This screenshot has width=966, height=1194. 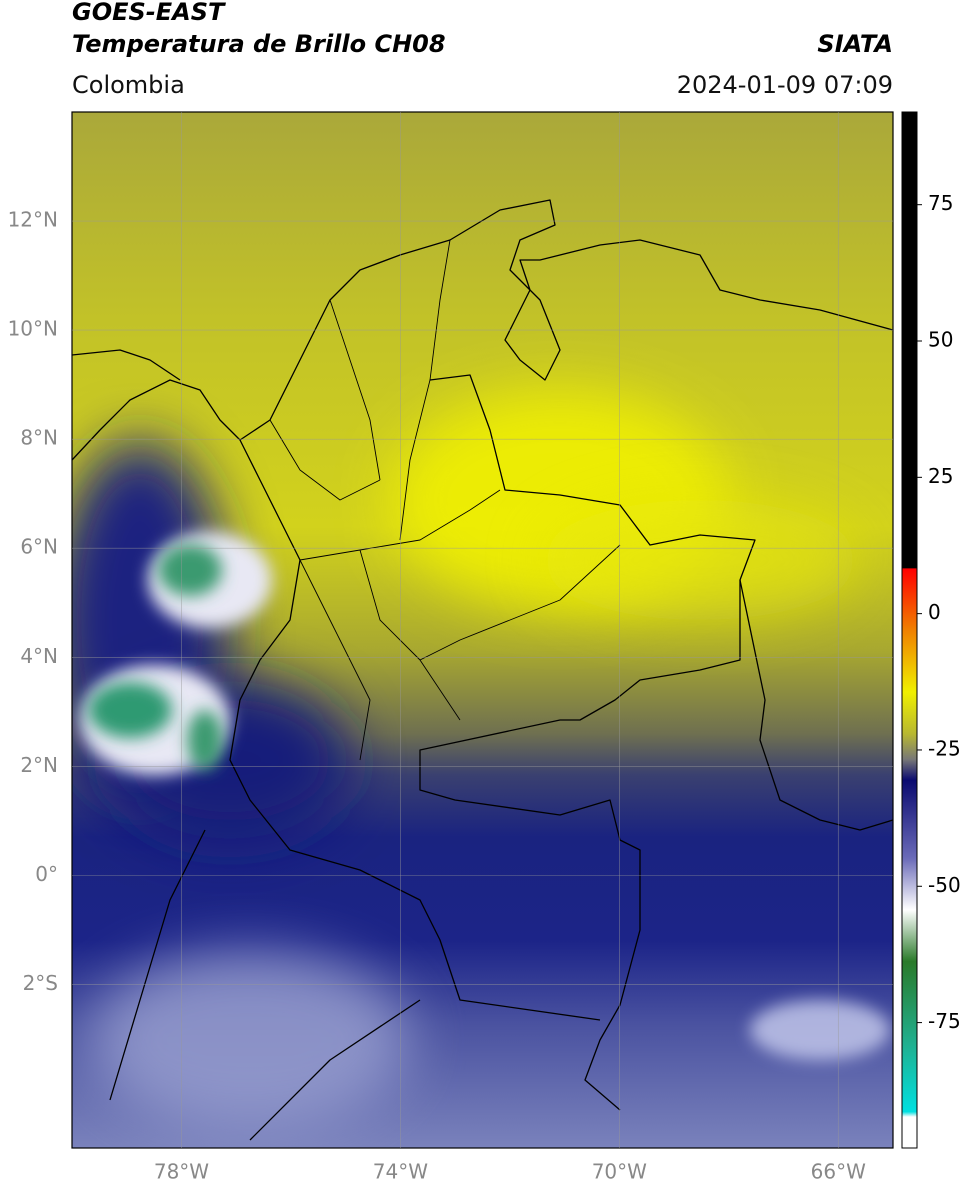 I want to click on brand: SIATA, so click(x=855, y=44).